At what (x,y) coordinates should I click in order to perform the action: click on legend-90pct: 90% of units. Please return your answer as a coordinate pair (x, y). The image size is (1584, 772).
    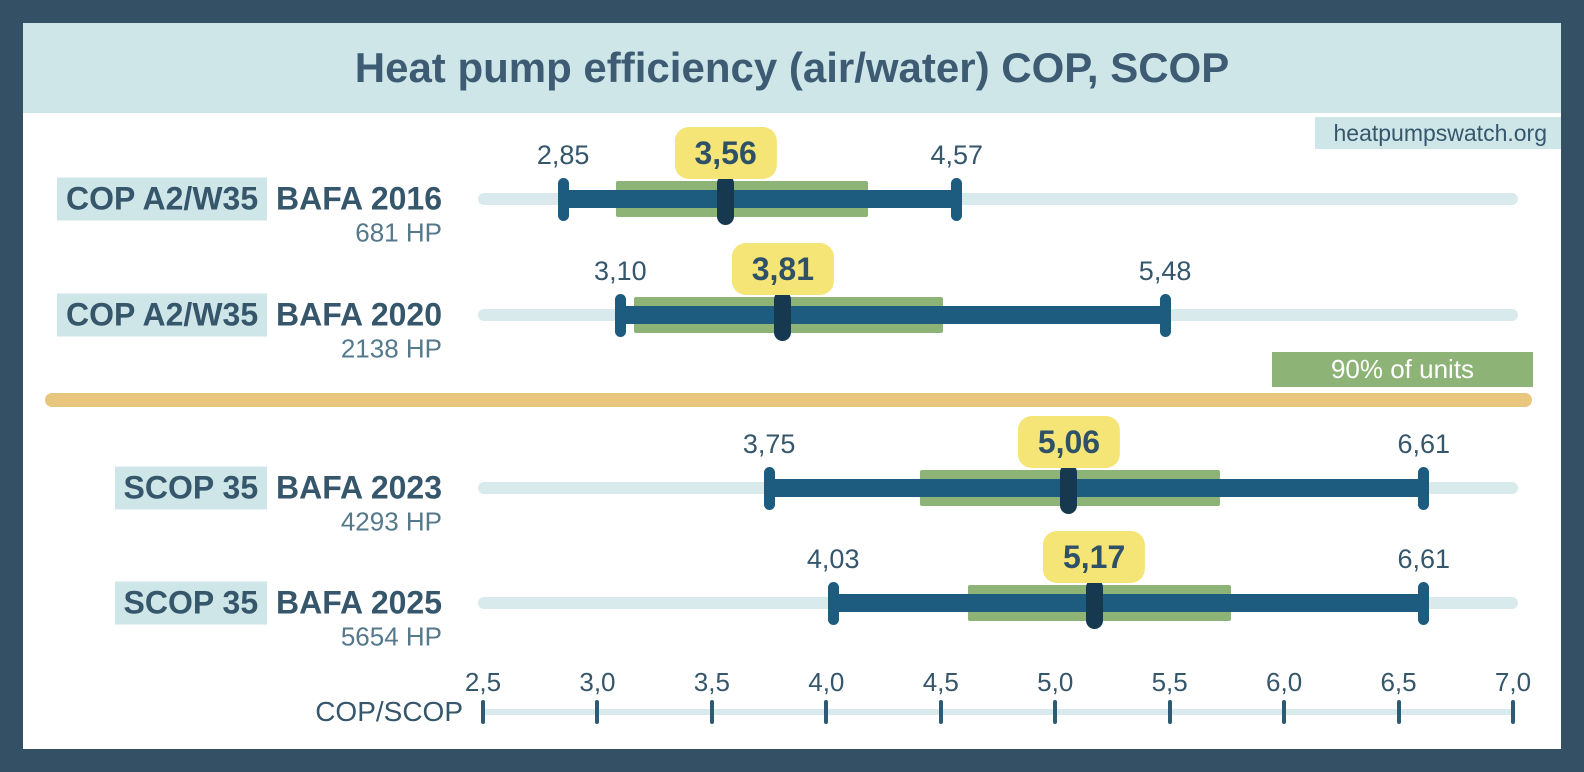
    Looking at the image, I should click on (1402, 369).